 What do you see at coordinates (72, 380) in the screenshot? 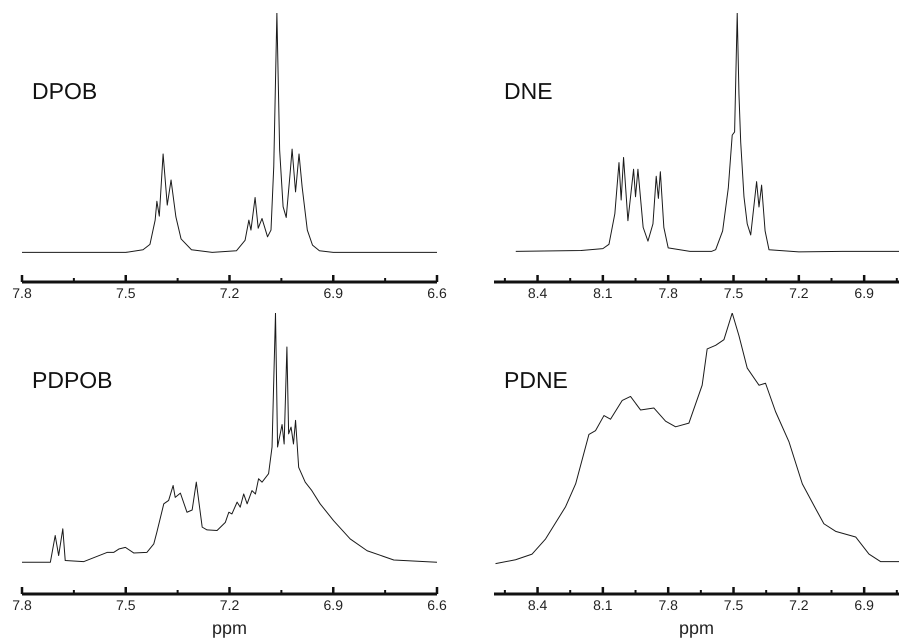
I see `text: PDPOB` at bounding box center [72, 380].